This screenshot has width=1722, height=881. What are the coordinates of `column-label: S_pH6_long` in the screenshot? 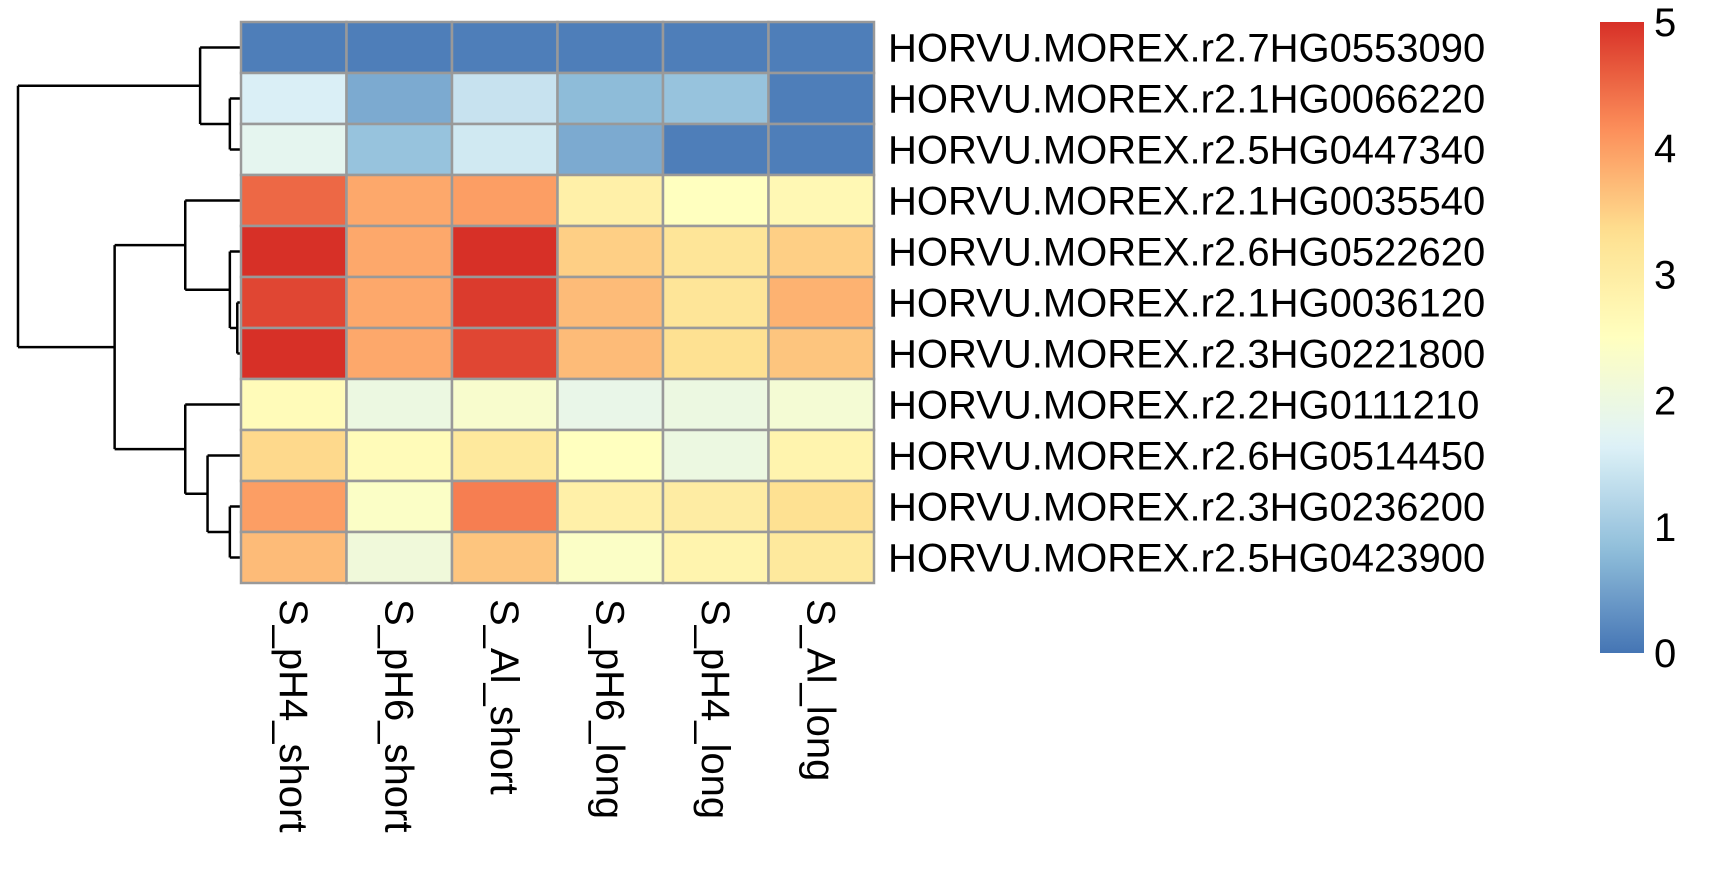 It's located at (609, 709).